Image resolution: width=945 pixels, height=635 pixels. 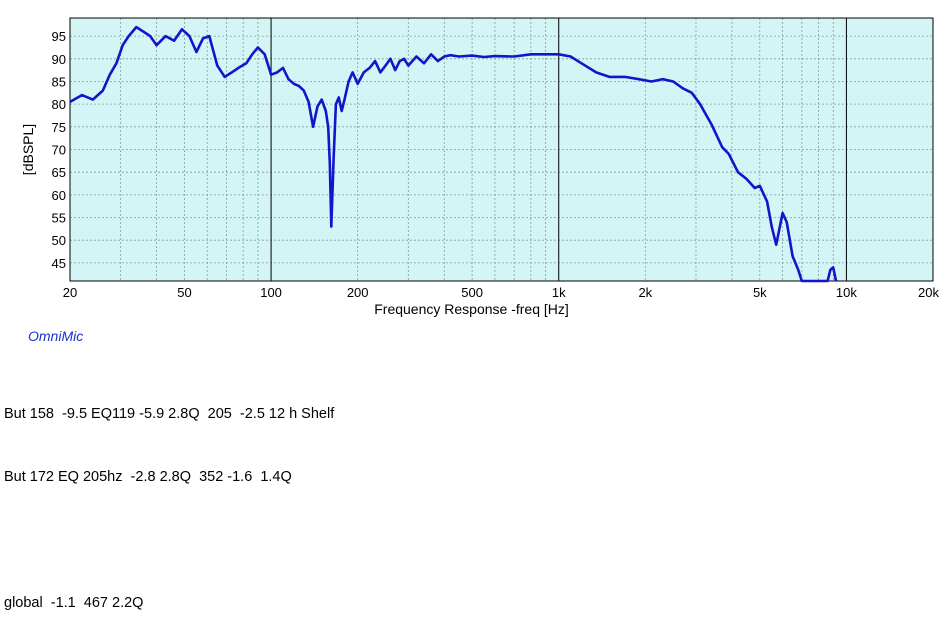 I want to click on x-tick-label: 100, so click(x=271, y=292).